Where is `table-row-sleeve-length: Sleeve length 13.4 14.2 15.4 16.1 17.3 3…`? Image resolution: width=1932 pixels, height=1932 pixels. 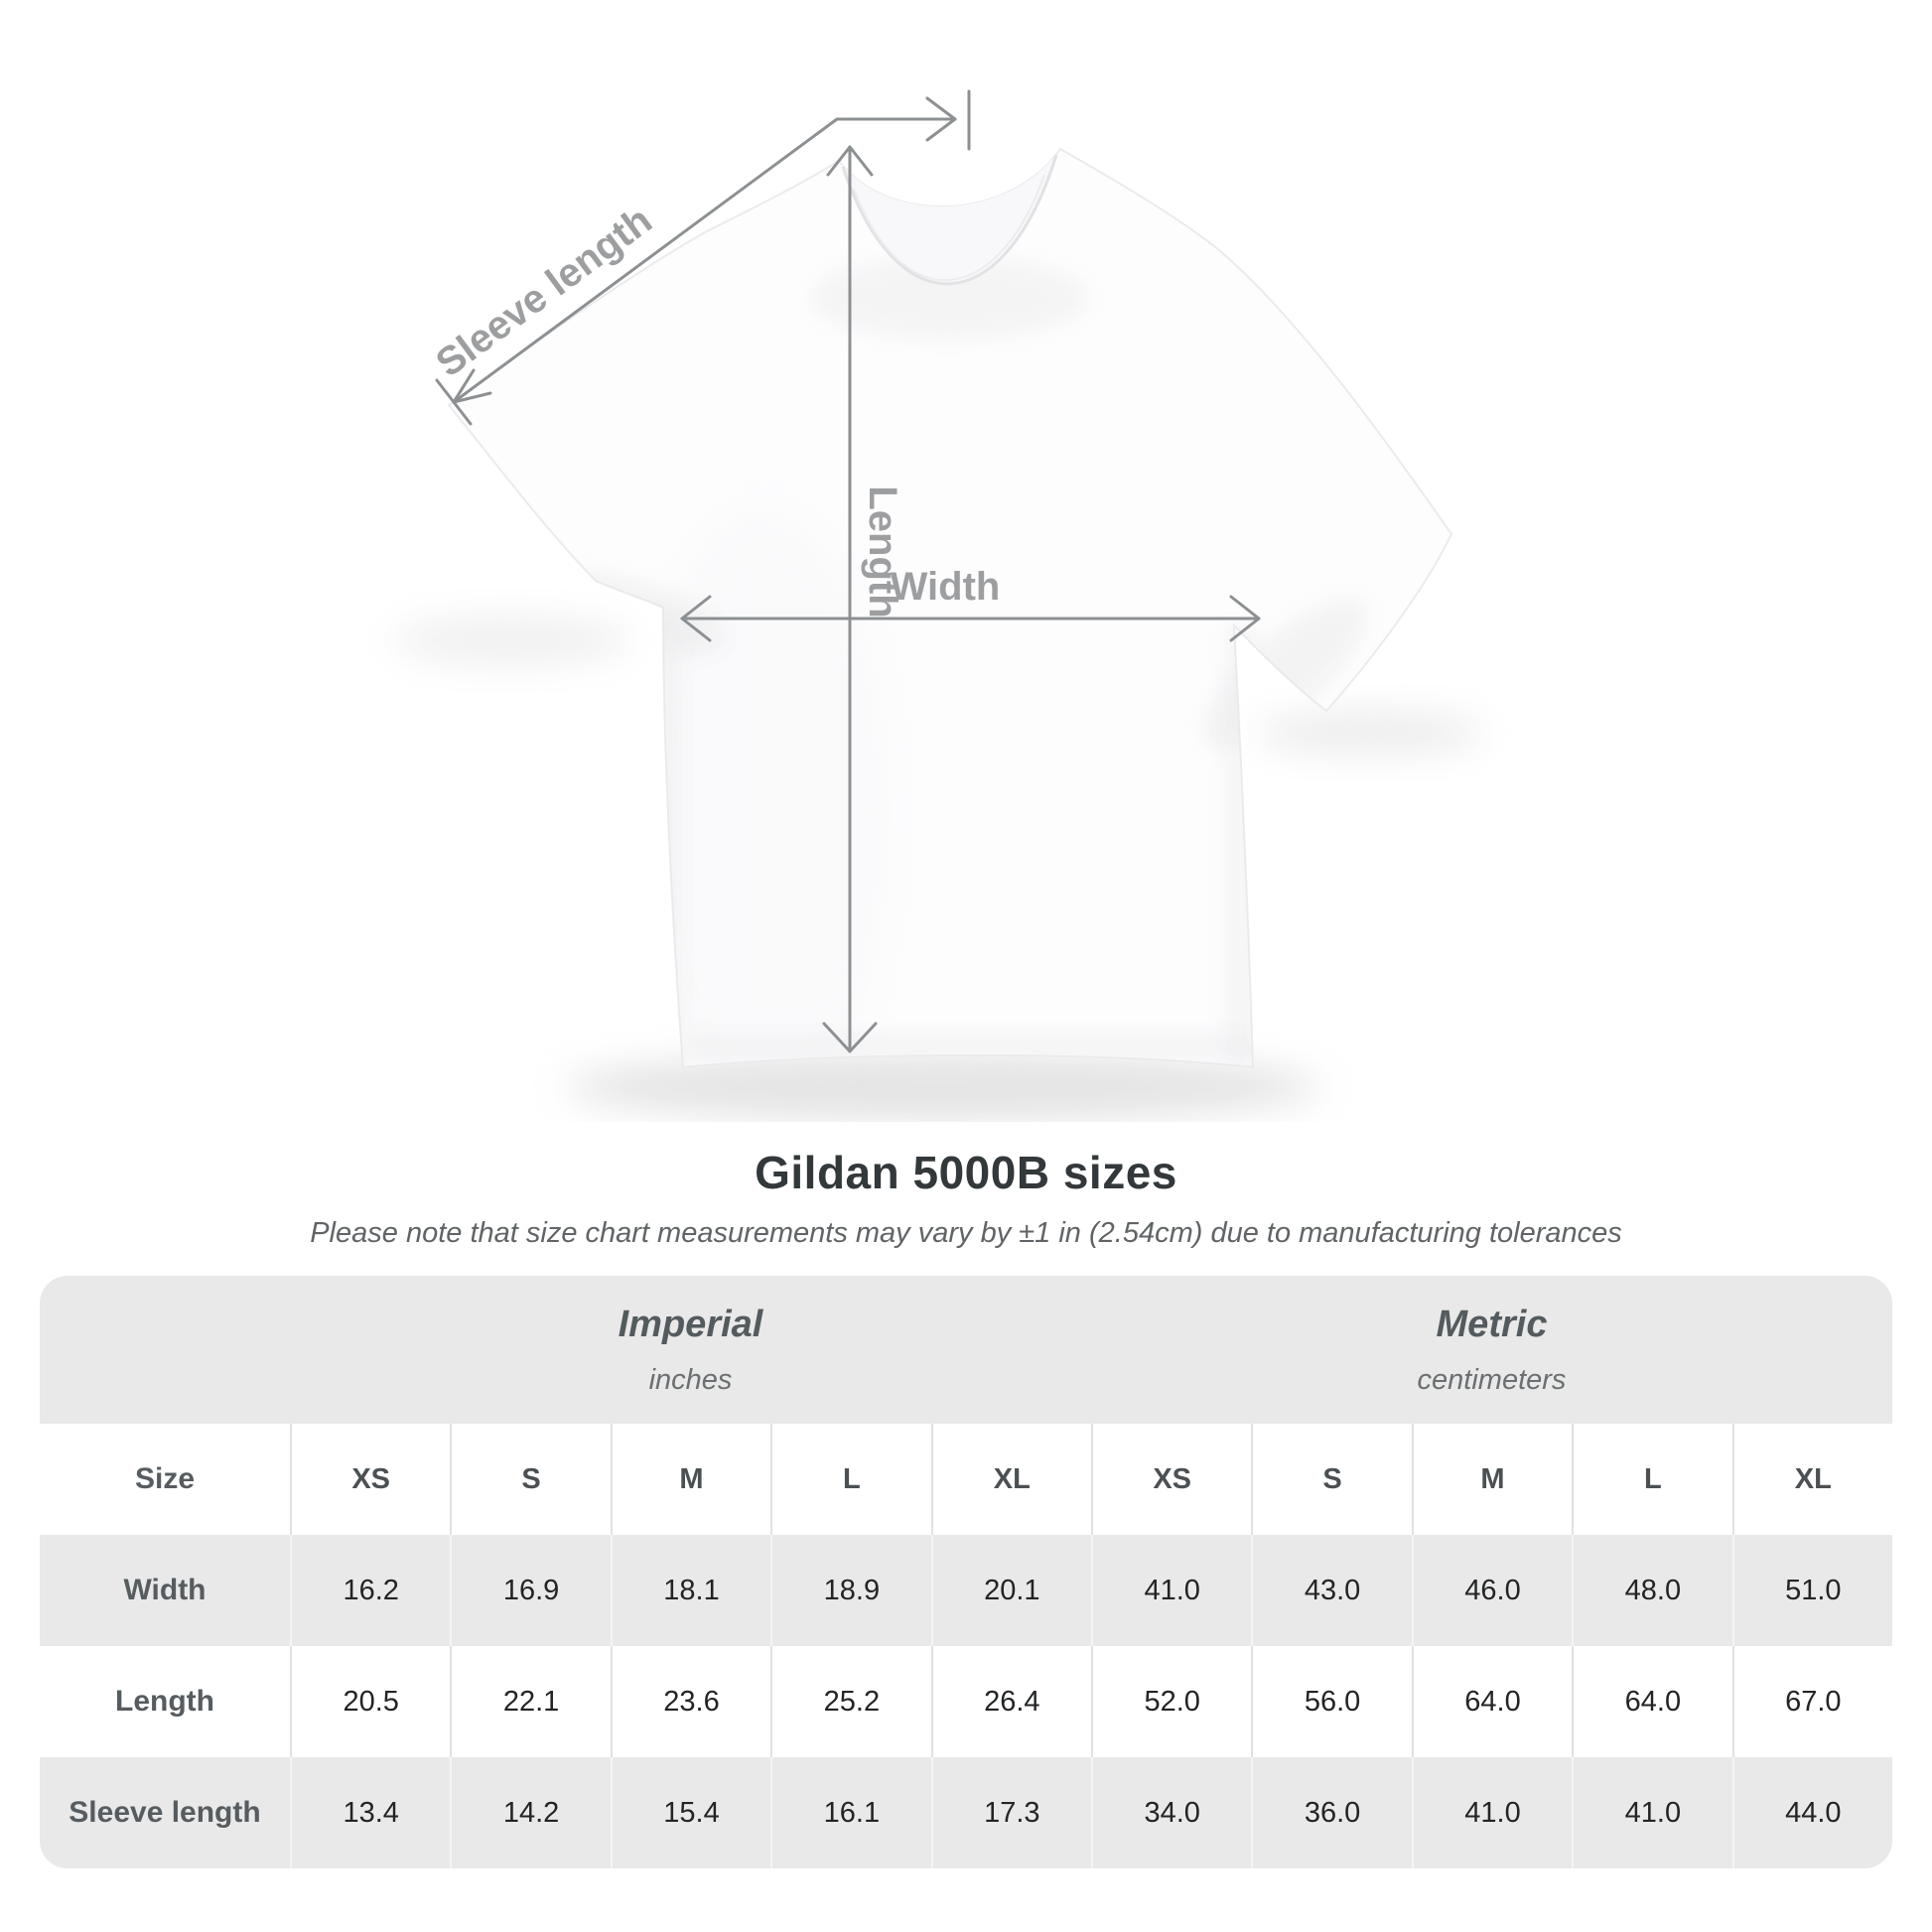 table-row-sleeve-length: Sleeve length 13.4 14.2 15.4 16.1 17.3 3… is located at coordinates (966, 1812).